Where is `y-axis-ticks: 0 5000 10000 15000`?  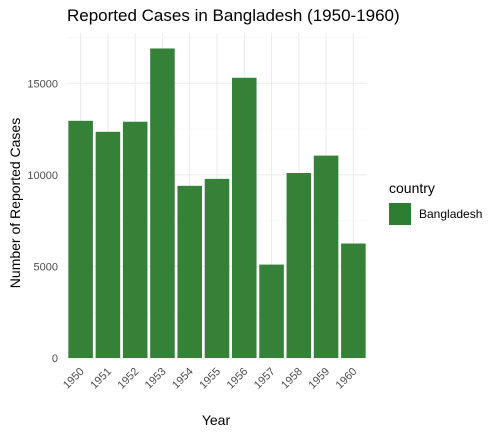 y-axis-ticks: 0 5000 10000 15000 is located at coordinates (42, 221).